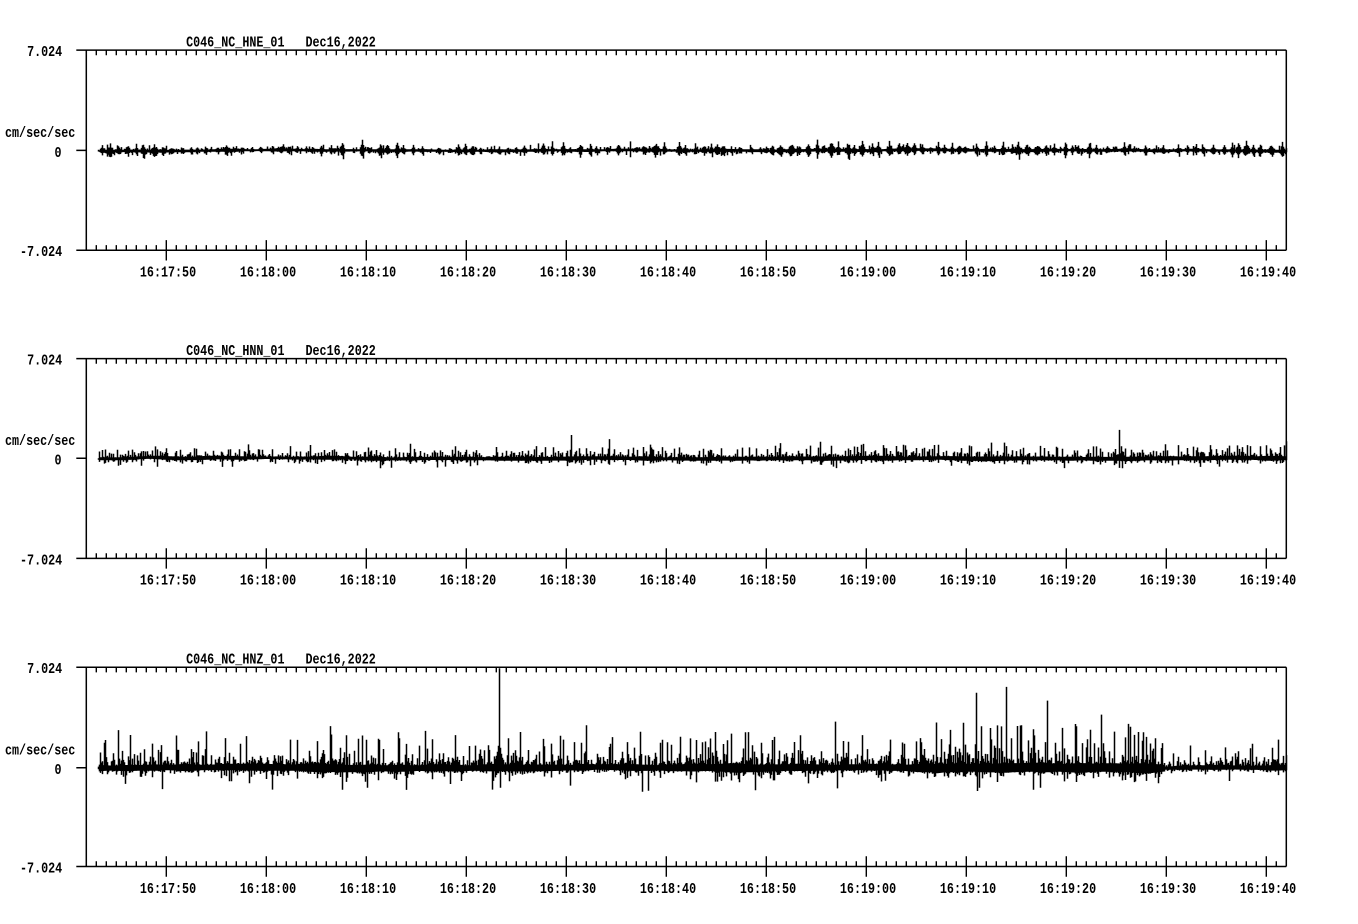 The height and width of the screenshot is (924, 1358). I want to click on svg-text: C046_NC_HNE_01, so click(235, 43).